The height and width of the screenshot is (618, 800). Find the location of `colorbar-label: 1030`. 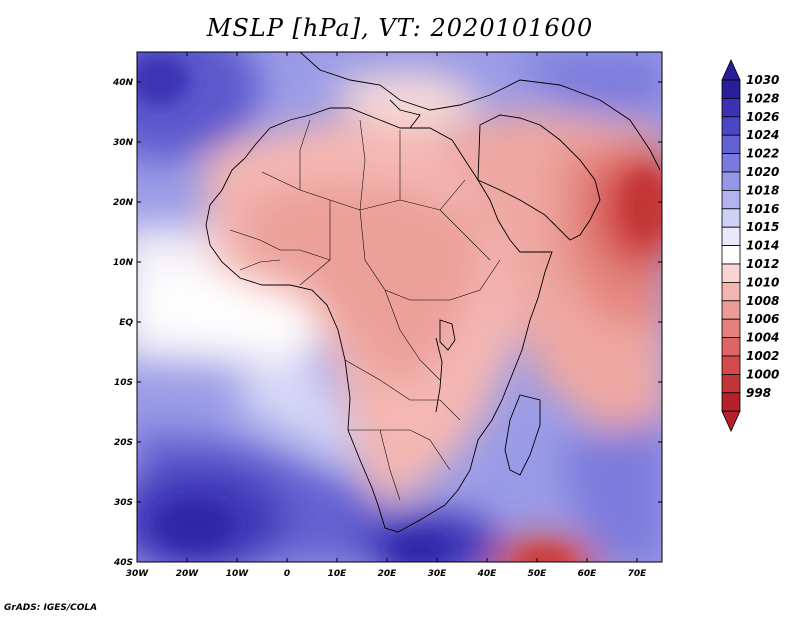

colorbar-label: 1030 is located at coordinates (762, 80).